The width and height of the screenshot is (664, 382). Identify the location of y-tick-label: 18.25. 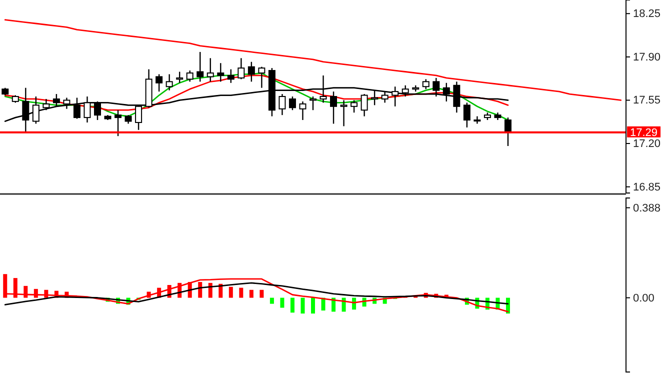
(647, 14).